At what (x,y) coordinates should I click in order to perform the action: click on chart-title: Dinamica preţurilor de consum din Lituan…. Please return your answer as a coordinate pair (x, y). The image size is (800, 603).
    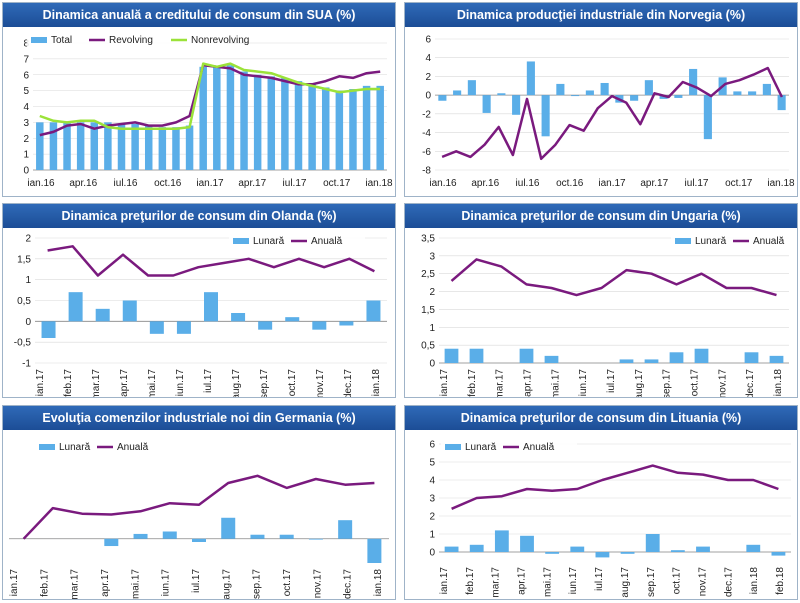
    Looking at the image, I should click on (601, 418).